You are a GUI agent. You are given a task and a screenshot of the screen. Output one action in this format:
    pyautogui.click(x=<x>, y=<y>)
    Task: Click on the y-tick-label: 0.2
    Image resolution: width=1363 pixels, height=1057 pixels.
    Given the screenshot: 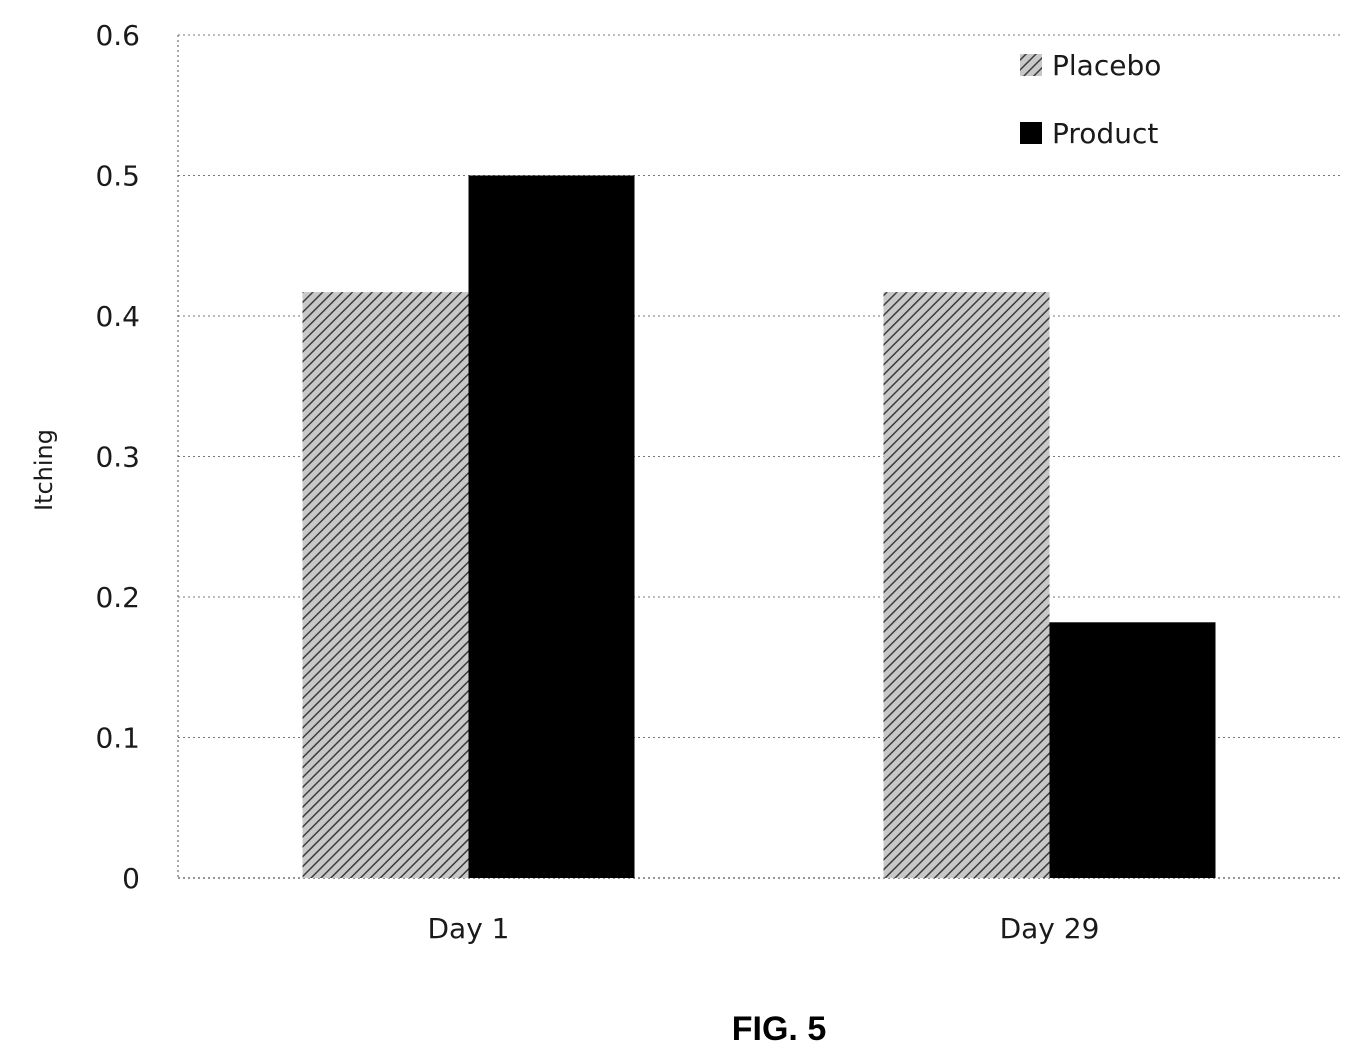 What is the action you would take?
    pyautogui.click(x=117, y=597)
    